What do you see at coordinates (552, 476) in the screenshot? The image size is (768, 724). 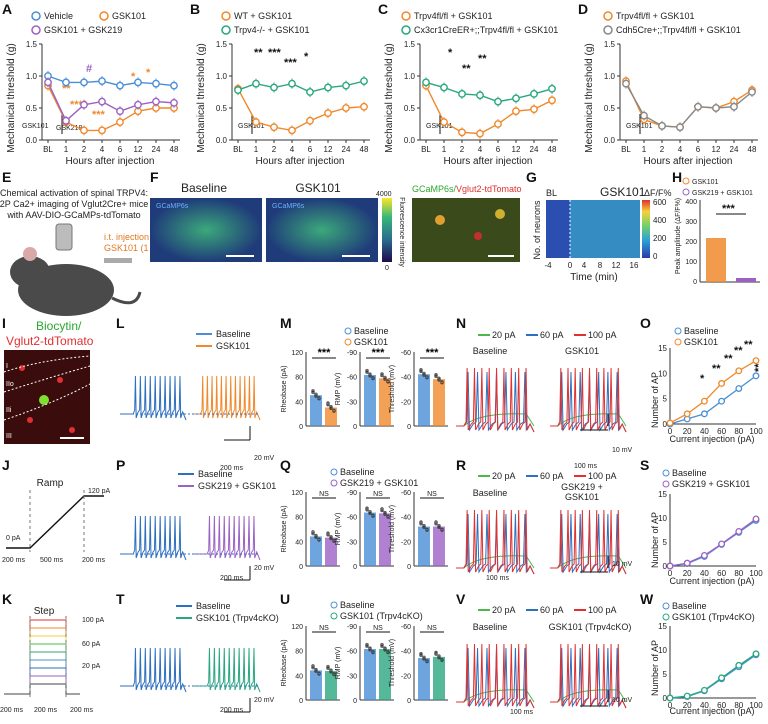 I see `legend-label: 60 pA` at bounding box center [552, 476].